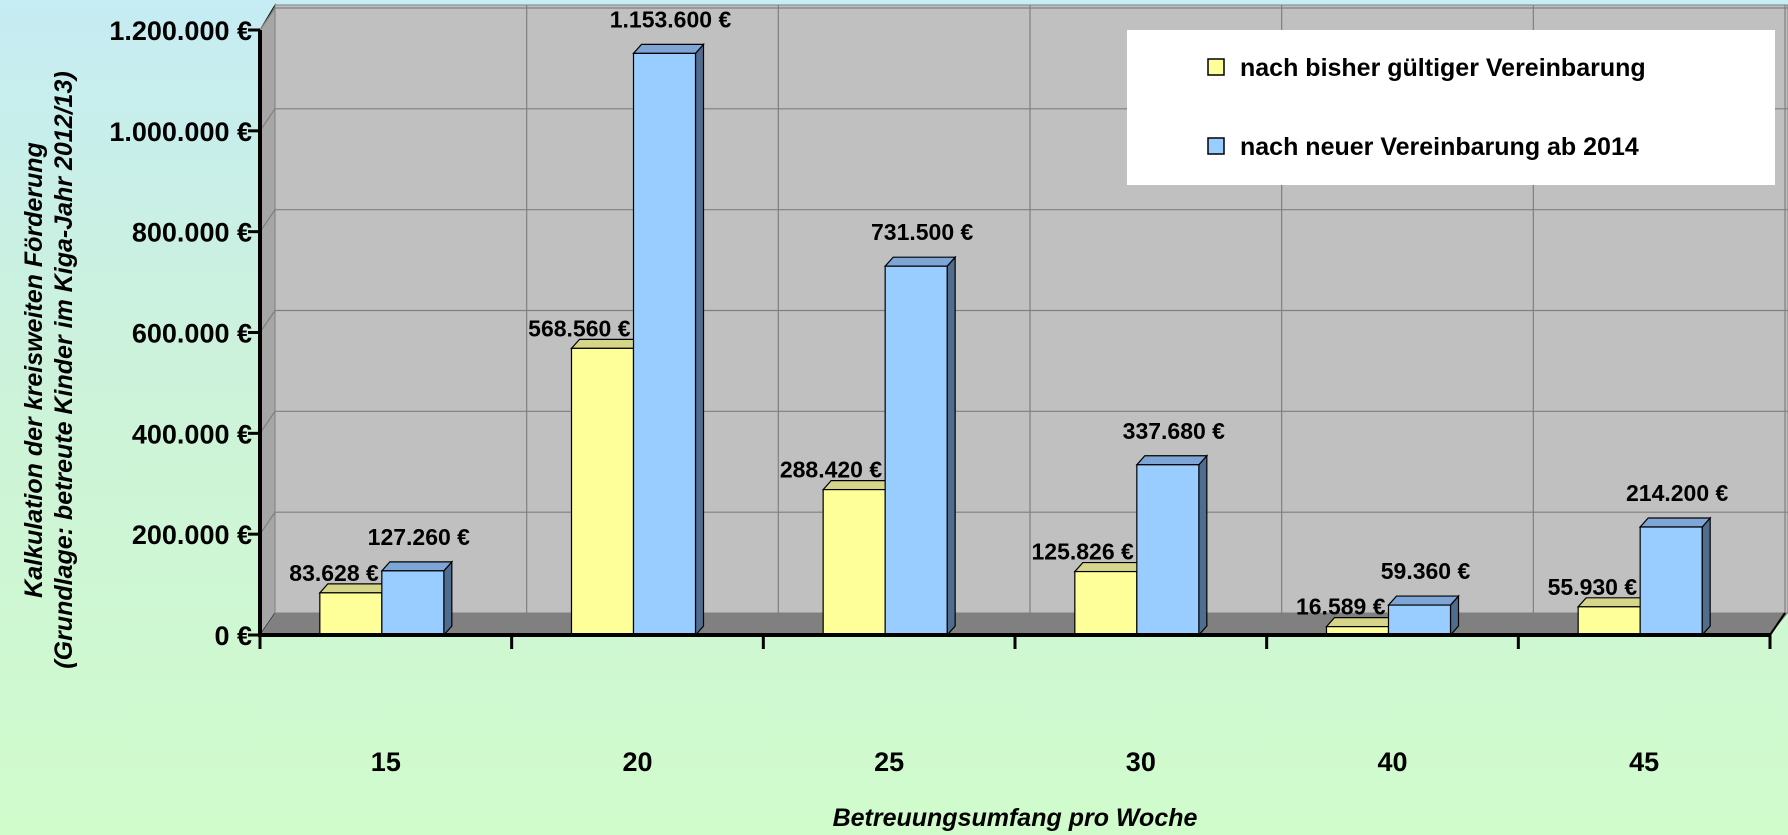 The image size is (1788, 835). Describe the element at coordinates (1443, 68) in the screenshot. I see `legend-label-series-1: nach bisher gültiger Vereinbarung` at that location.